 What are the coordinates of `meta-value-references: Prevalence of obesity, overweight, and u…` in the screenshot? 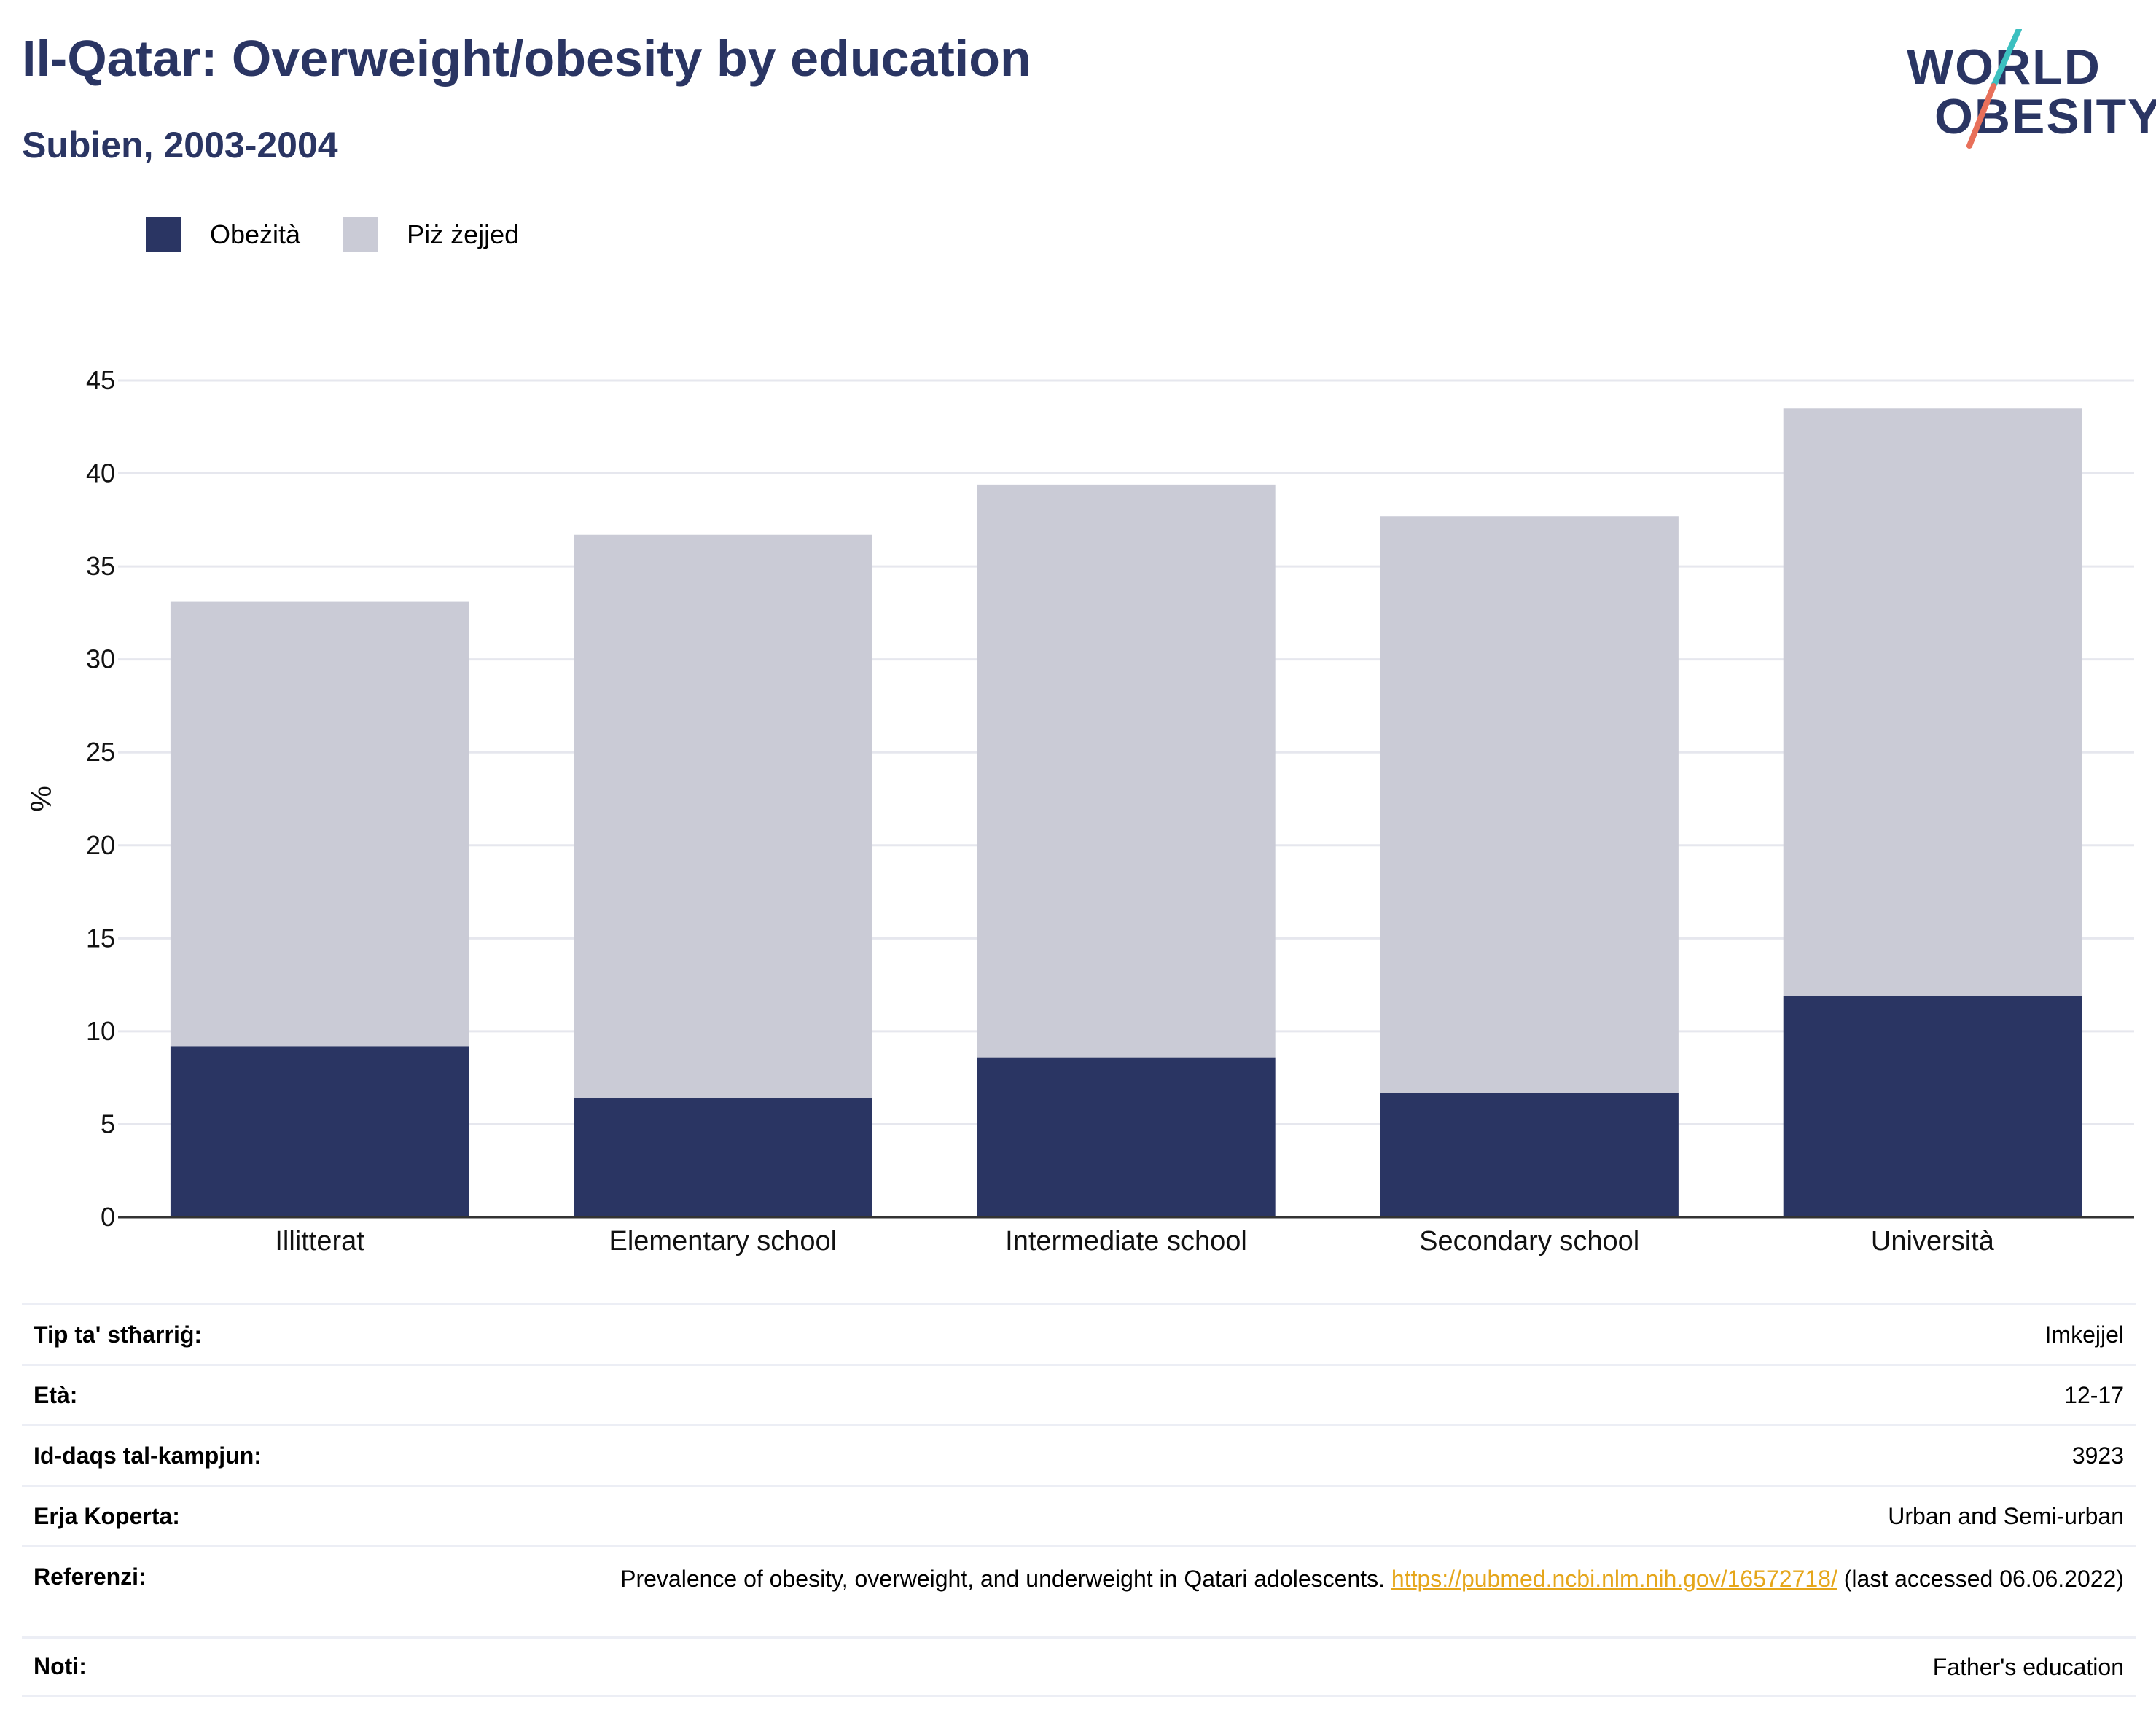 It's located at (1372, 1578).